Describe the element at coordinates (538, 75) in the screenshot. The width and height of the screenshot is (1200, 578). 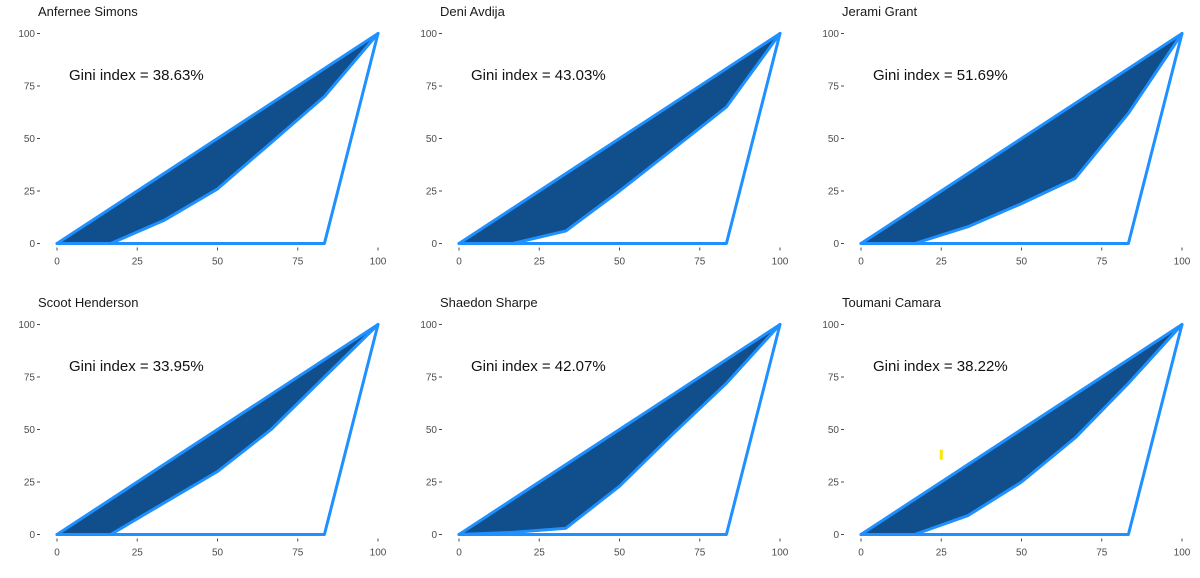
I see `gini-annotation: Gini index = 43.03%` at that location.